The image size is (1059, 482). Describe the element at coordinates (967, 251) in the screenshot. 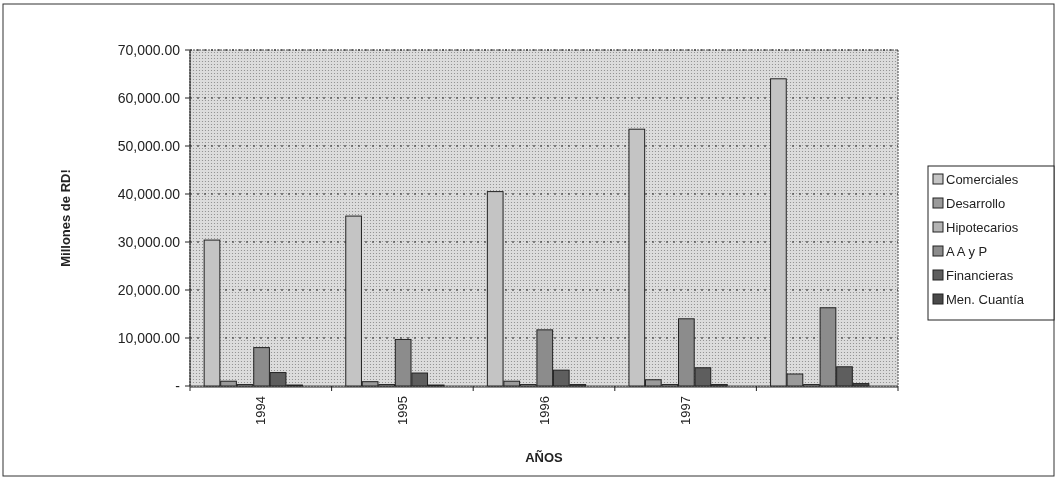

I see `legend-label: A A y P` at that location.